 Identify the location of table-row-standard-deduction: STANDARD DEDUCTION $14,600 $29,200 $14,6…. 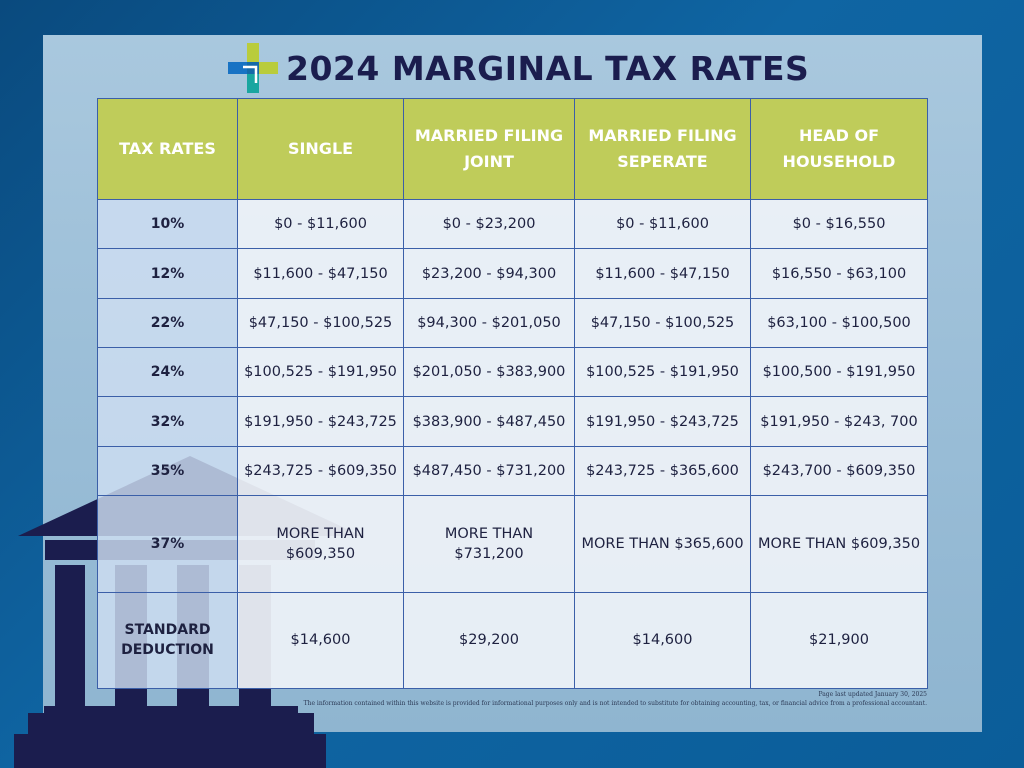
(512, 640).